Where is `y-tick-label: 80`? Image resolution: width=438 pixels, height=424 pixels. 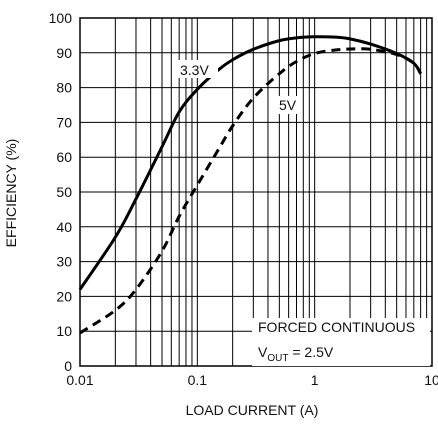 y-tick-label: 80 is located at coordinates (64, 88).